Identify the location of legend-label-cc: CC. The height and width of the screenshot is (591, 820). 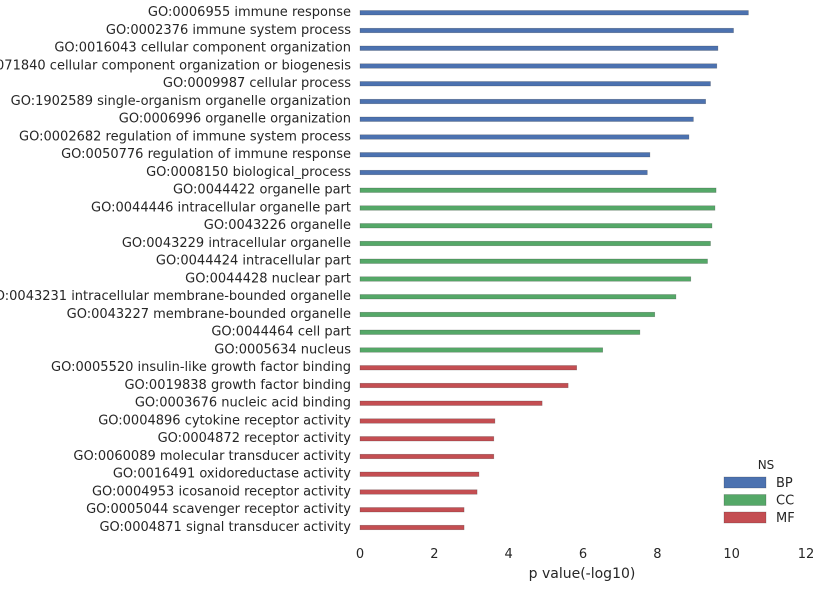
(785, 501).